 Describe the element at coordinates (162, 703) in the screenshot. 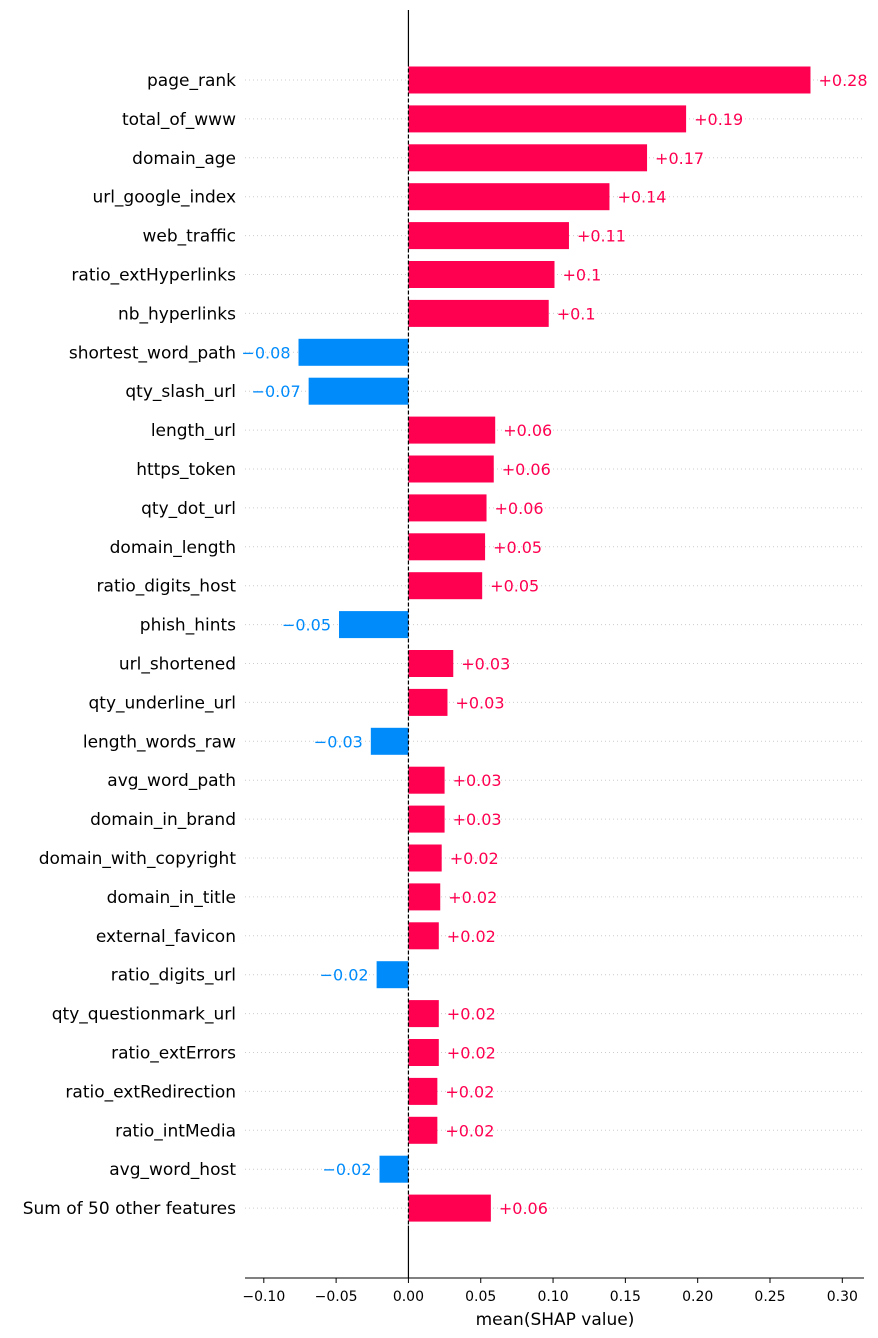

I see `feature-label: qty_underline_url` at that location.